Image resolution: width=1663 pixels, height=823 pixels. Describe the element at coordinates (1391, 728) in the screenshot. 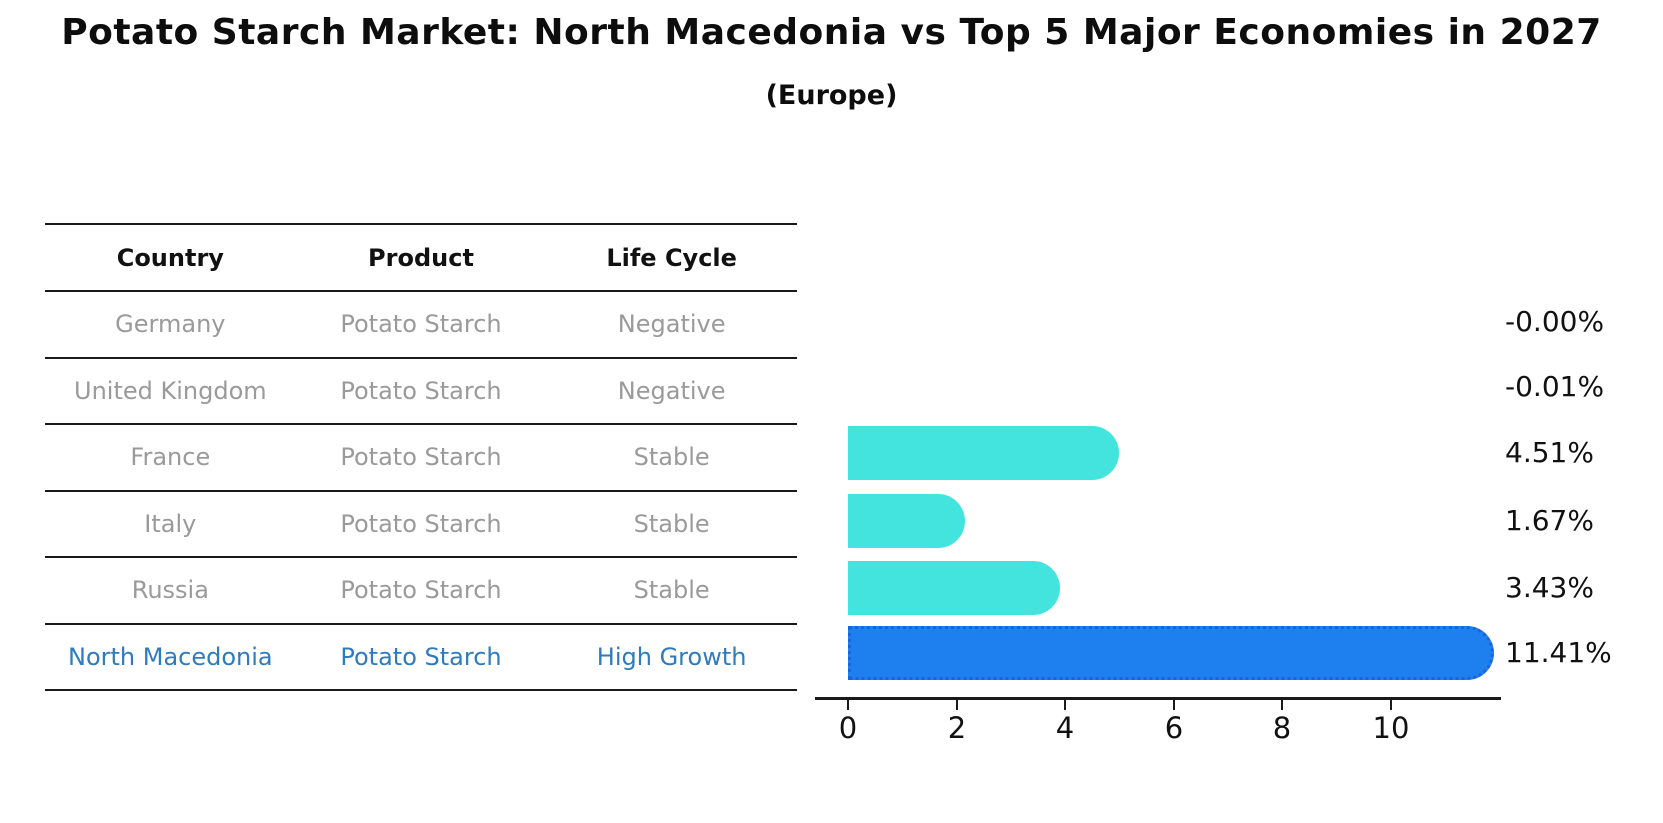

I see `x-tick-label: 10` at that location.